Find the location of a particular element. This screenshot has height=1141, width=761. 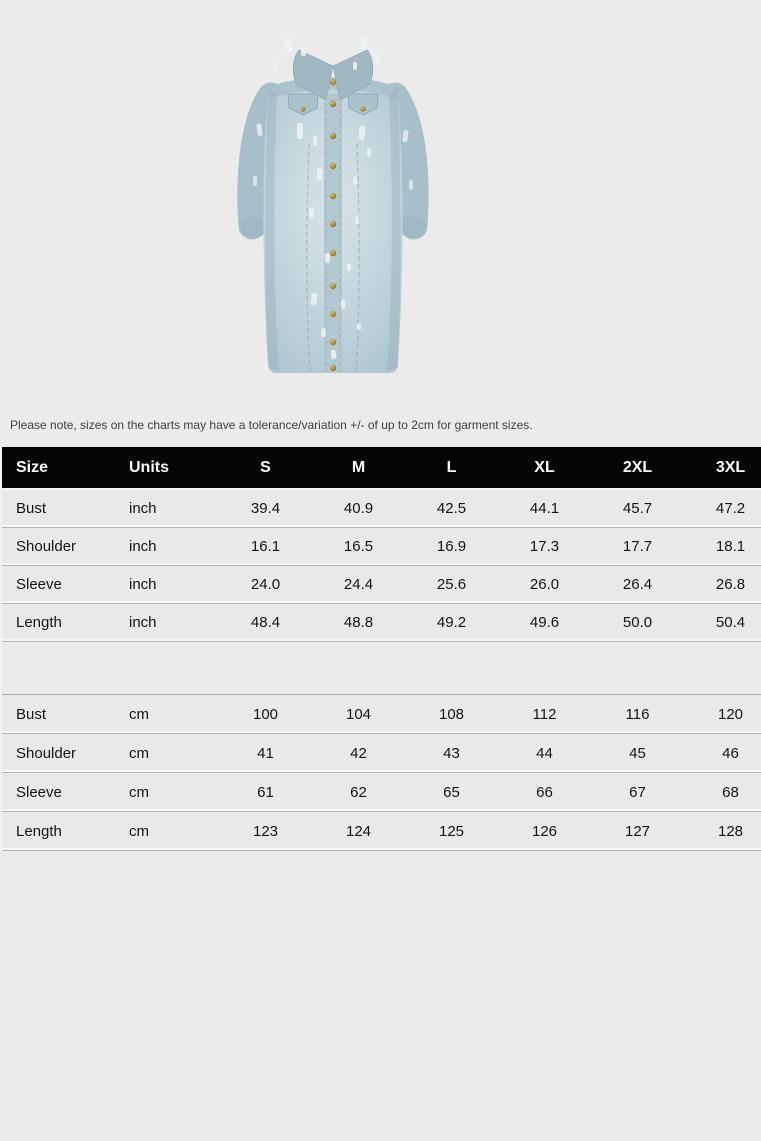

value-cell: 46 is located at coordinates (722, 753).